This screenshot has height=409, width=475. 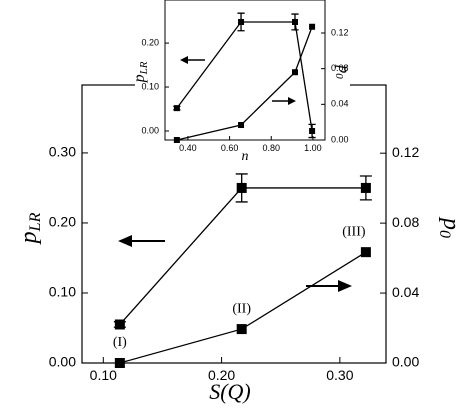 I want to click on main-y-tick-label: 0.30, so click(x=62, y=152).